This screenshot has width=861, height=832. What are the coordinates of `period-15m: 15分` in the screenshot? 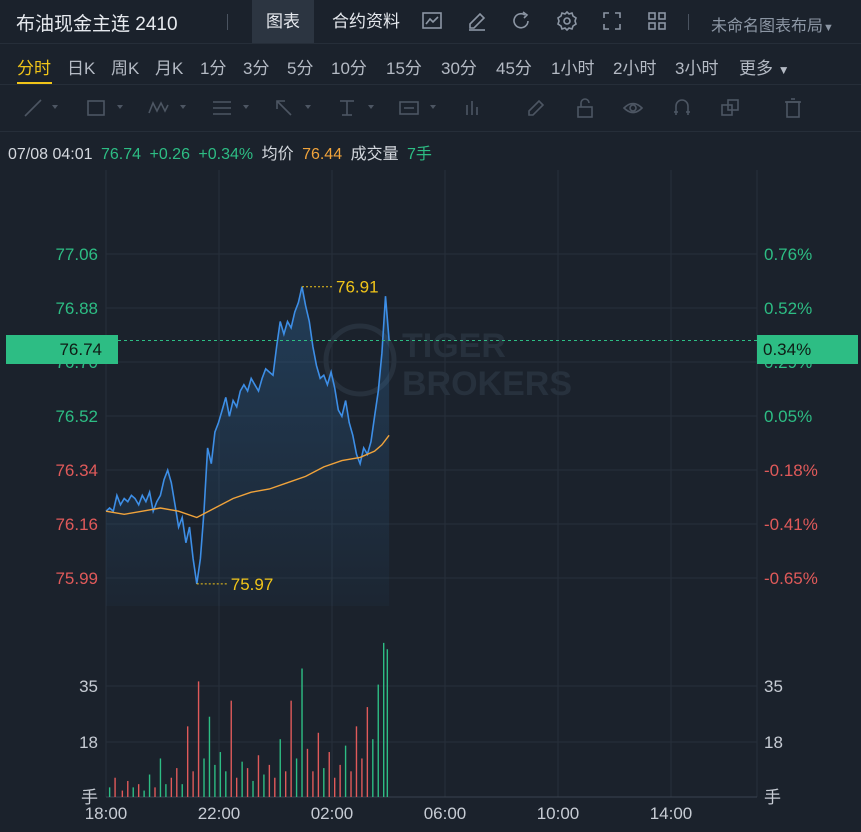 It's located at (404, 68).